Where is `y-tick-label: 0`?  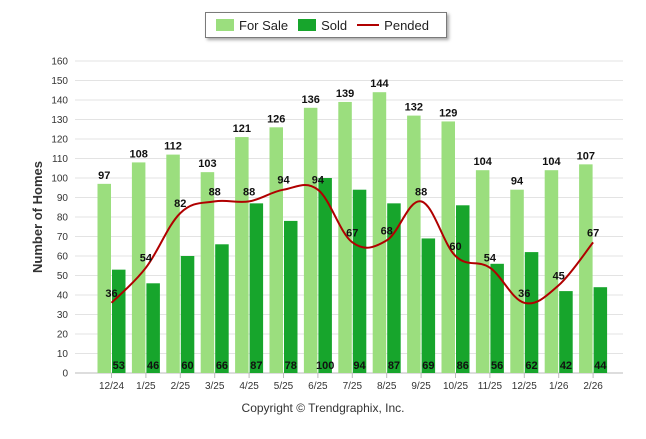 y-tick-label: 0 is located at coordinates (65, 374).